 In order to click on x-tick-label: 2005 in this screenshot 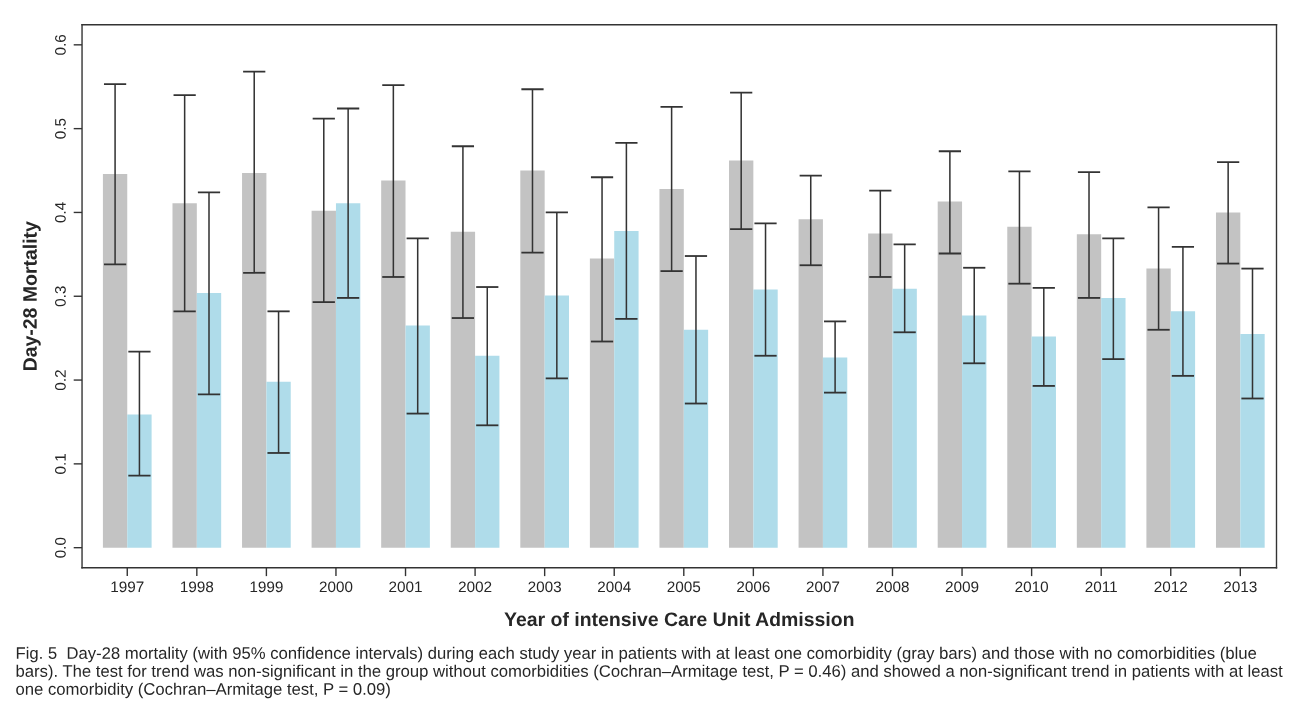, I will do `click(684, 587)`.